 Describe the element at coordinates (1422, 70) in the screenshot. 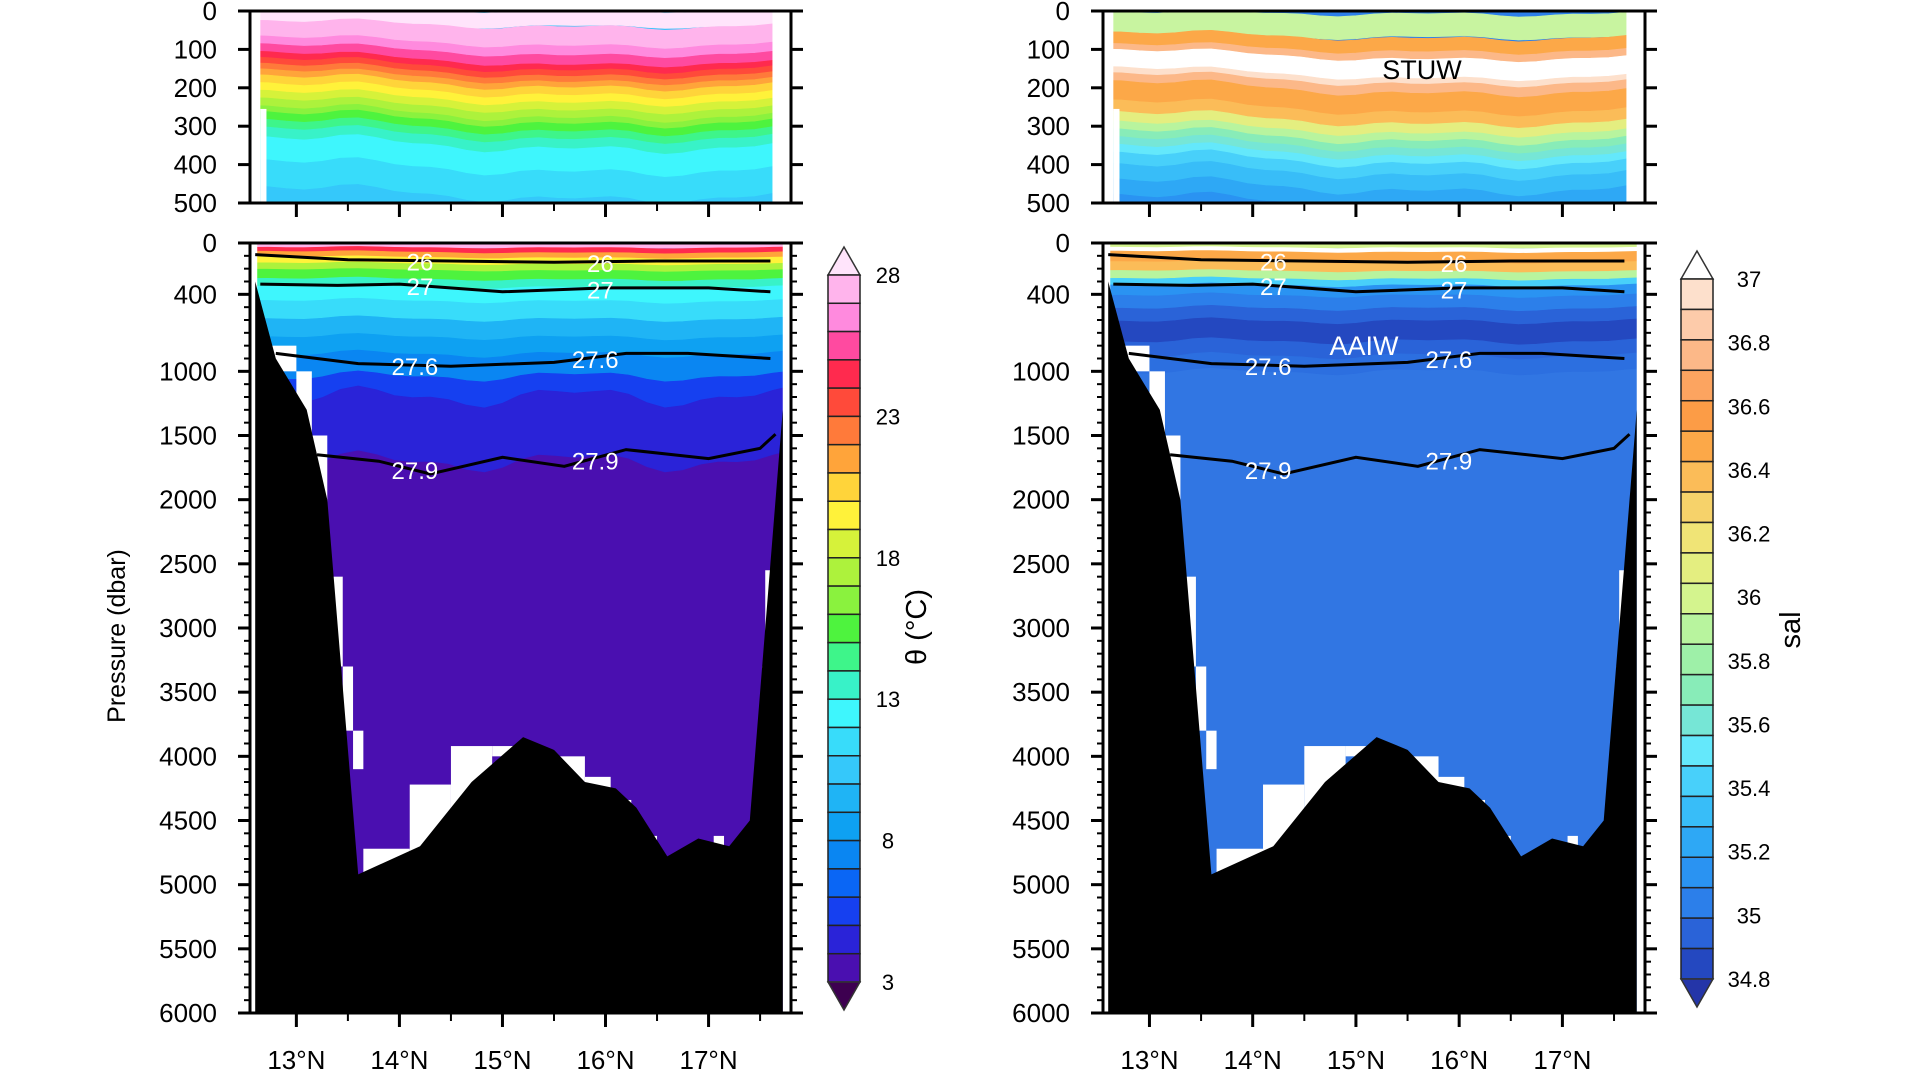

I see `annotation-stuw: STUW` at that location.